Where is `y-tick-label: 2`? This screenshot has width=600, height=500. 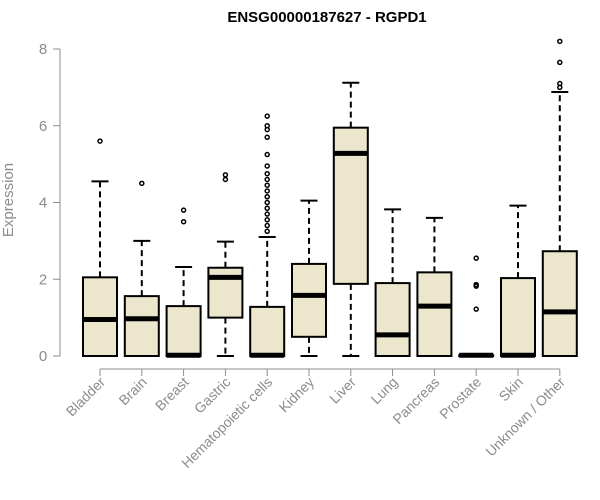 y-tick-label: 2 is located at coordinates (43, 279).